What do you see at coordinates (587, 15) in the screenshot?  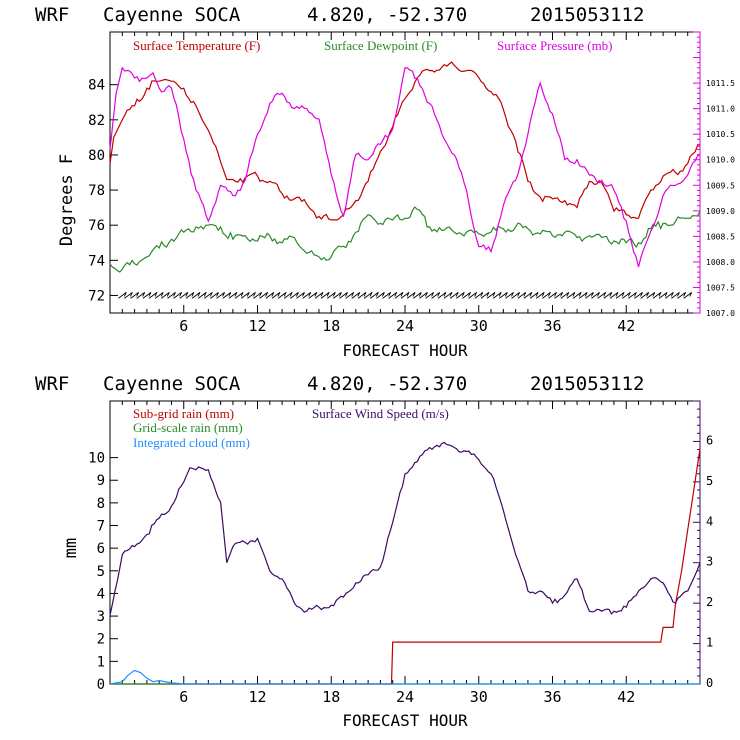 I see `panel1-header-run: 2015053112` at bounding box center [587, 15].